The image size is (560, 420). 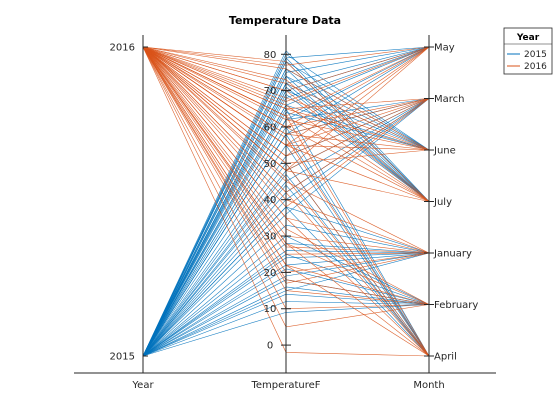 I want to click on axis-label-Year: Year, so click(x=142, y=385).